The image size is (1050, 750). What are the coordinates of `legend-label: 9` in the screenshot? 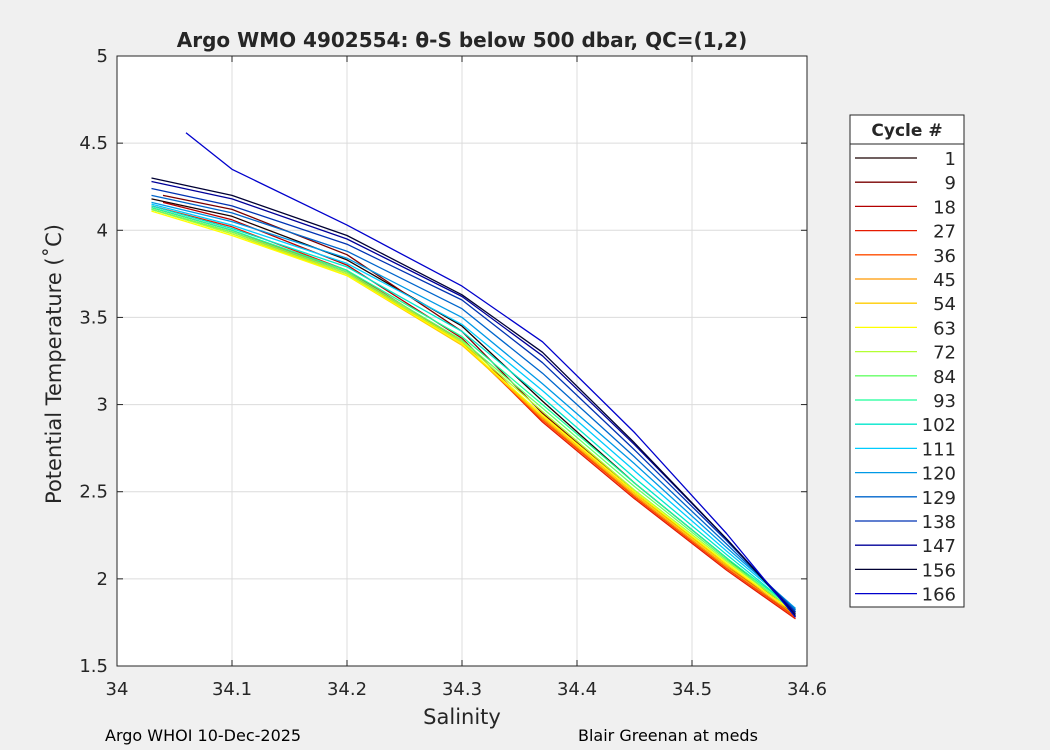 It's located at (950, 183).